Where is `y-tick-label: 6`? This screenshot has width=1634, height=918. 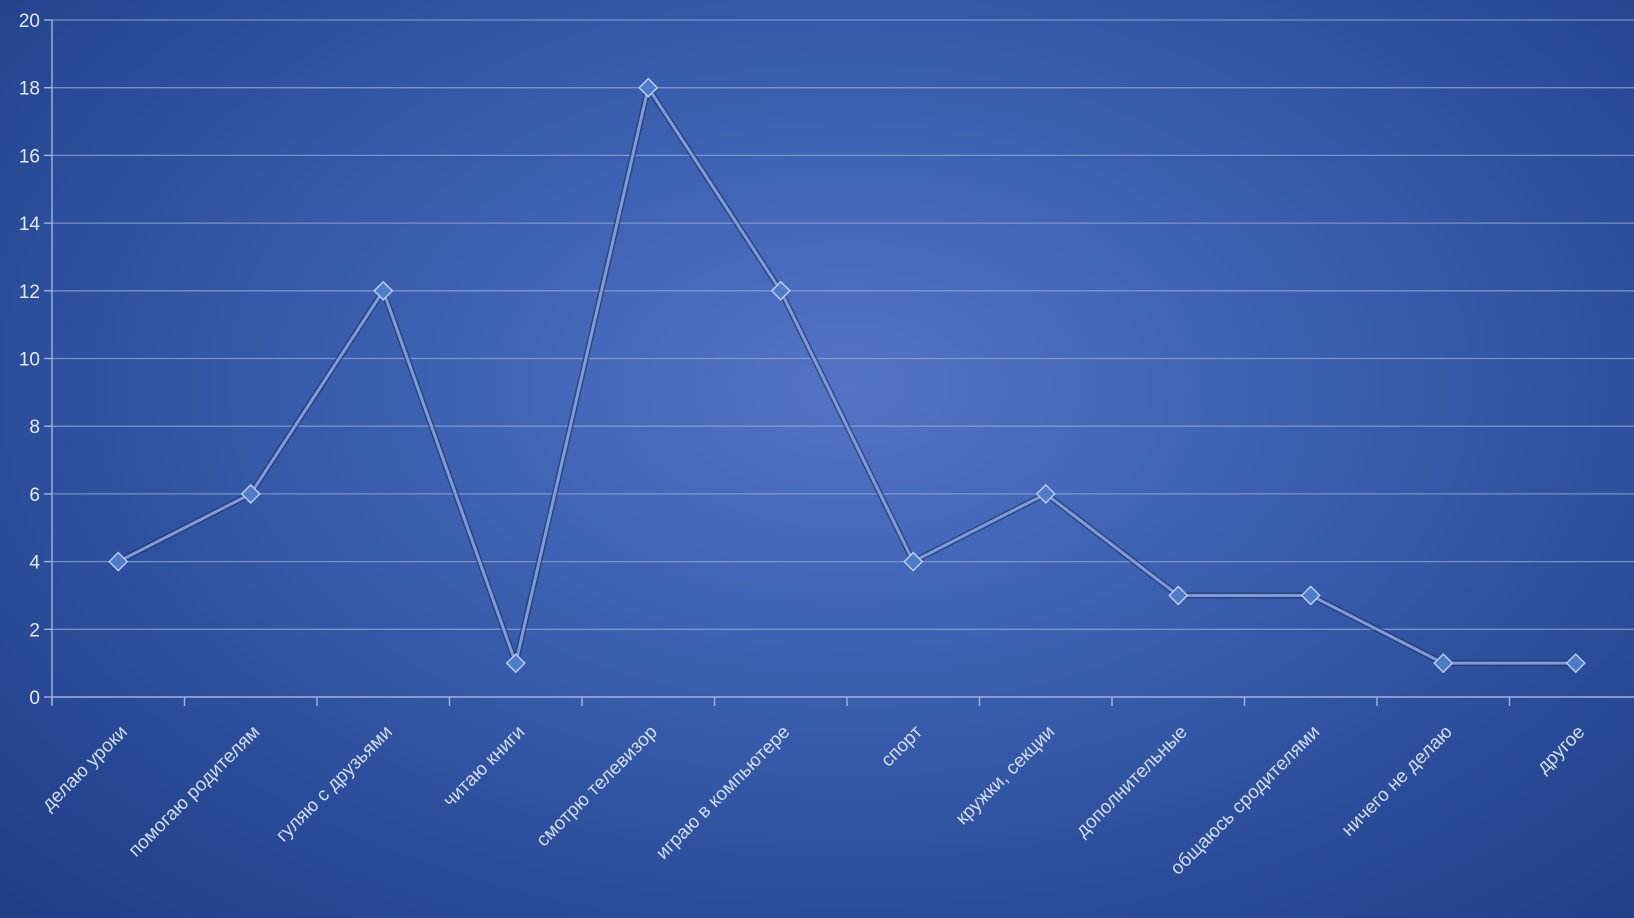
y-tick-label: 6 is located at coordinates (34, 495).